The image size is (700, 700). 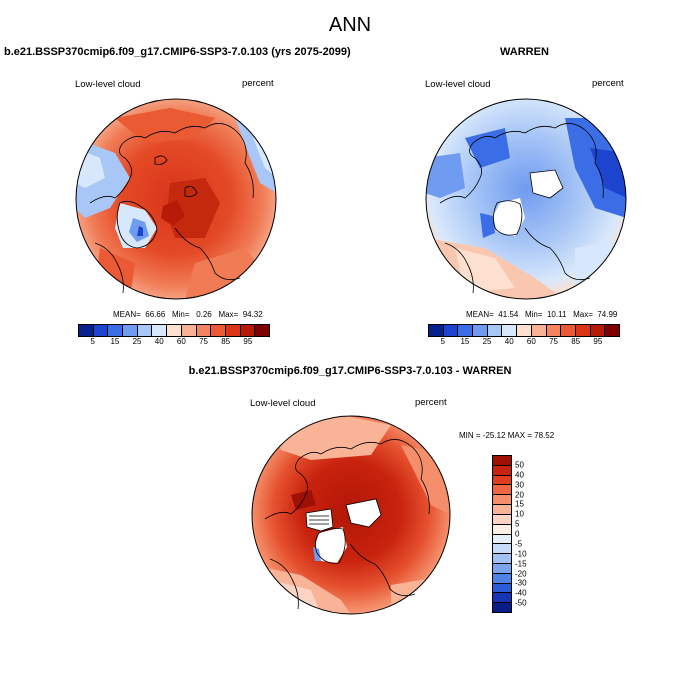 What do you see at coordinates (519, 544) in the screenshot?
I see `colorbar-tick-label: -5` at bounding box center [519, 544].